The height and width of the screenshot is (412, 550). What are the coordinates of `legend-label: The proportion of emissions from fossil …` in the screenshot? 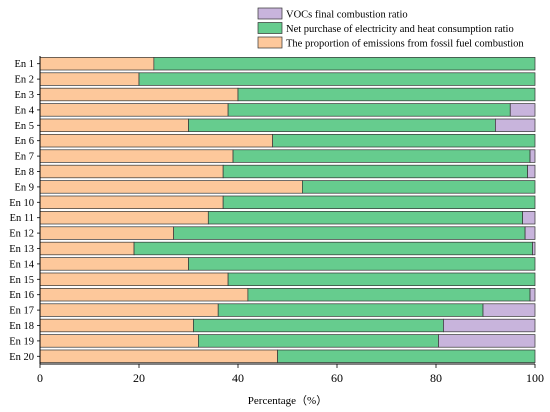 It's located at (405, 44).